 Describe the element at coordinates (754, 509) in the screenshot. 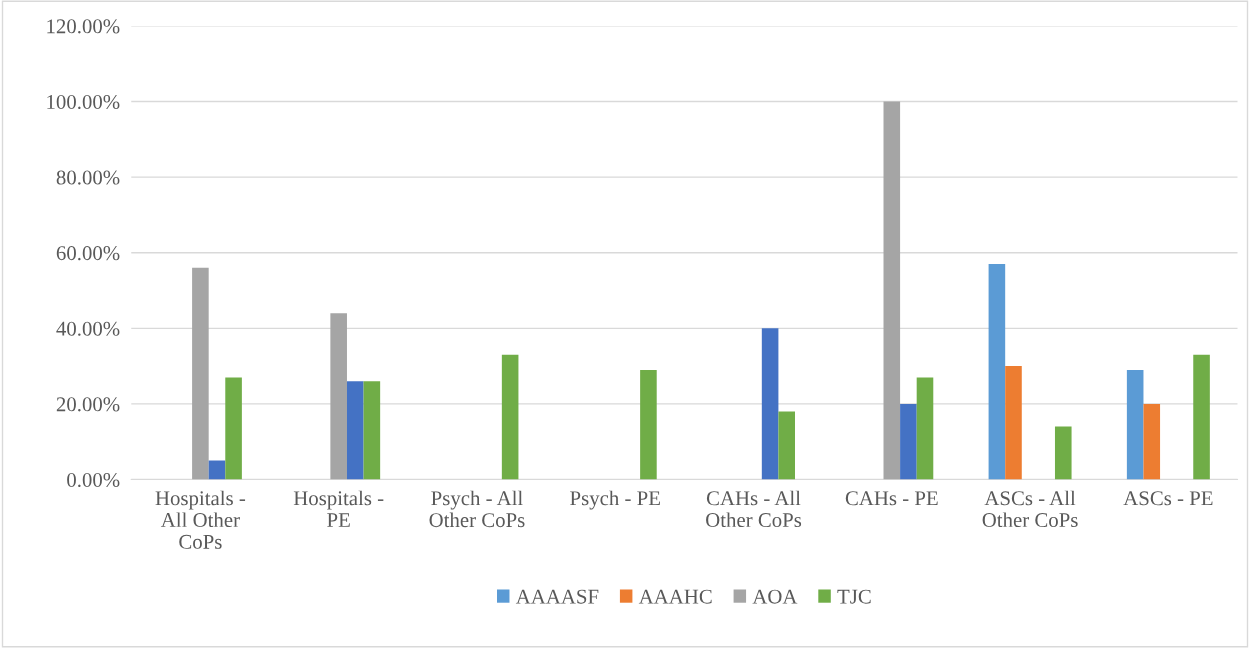

I see `x-tick-label: CAHs - All Other CoPs` at that location.